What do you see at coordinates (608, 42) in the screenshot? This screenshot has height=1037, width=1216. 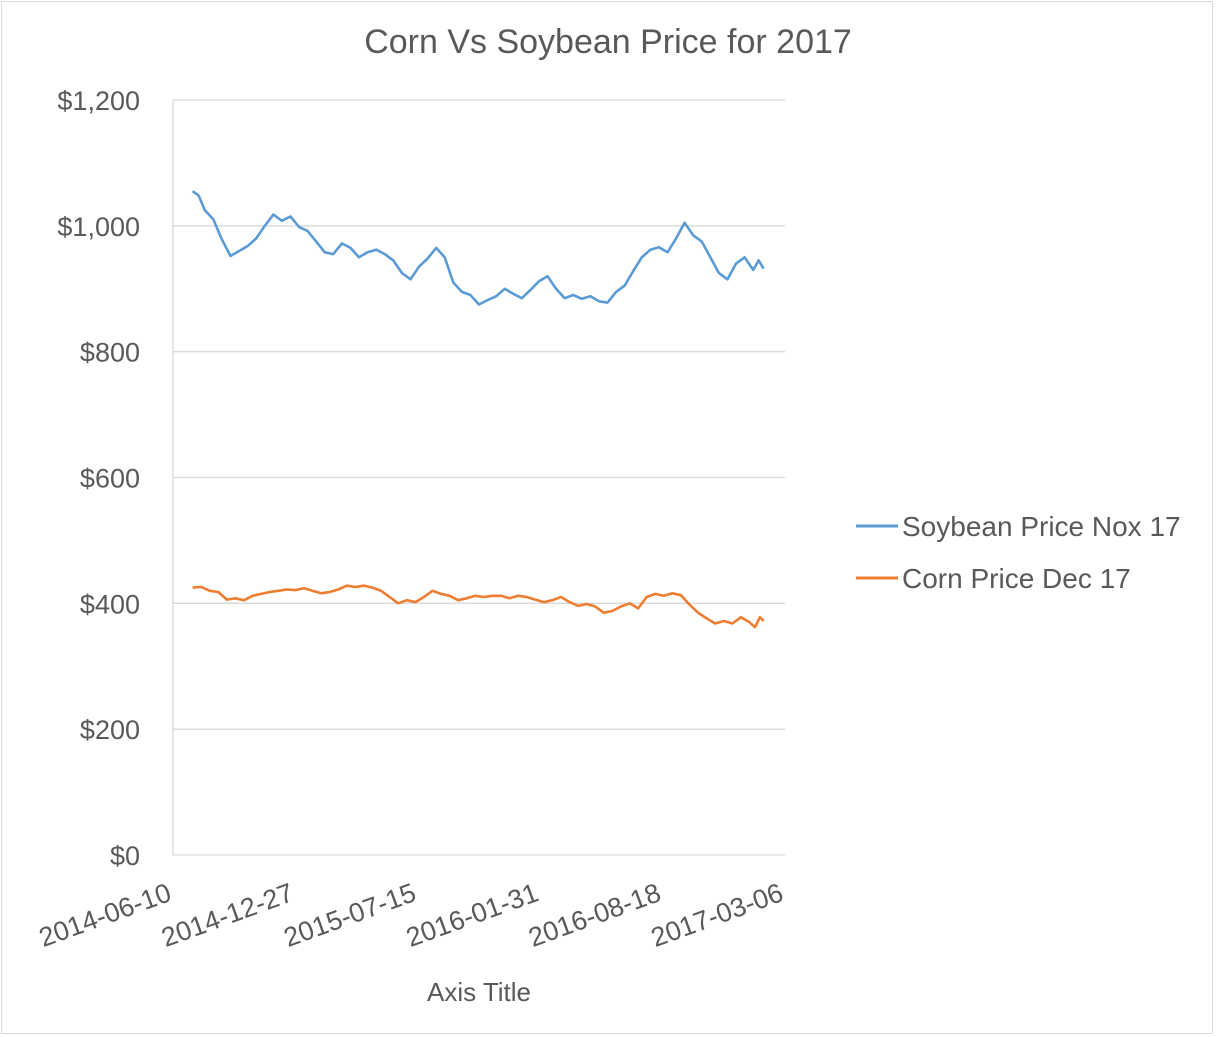 I see `chart-title: Corn Vs Soybean Price for 2017` at bounding box center [608, 42].